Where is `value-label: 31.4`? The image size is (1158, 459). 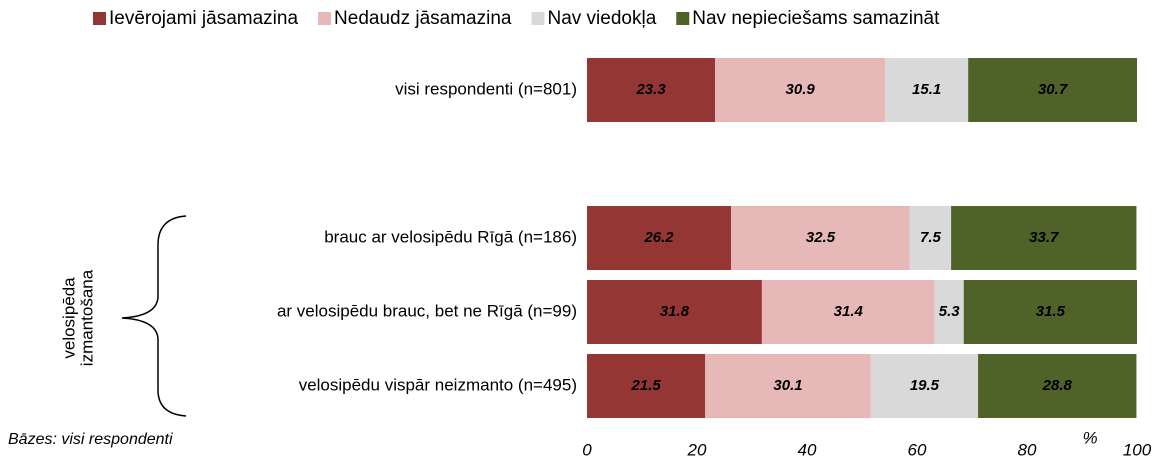
value-label: 31.4 is located at coordinates (849, 311).